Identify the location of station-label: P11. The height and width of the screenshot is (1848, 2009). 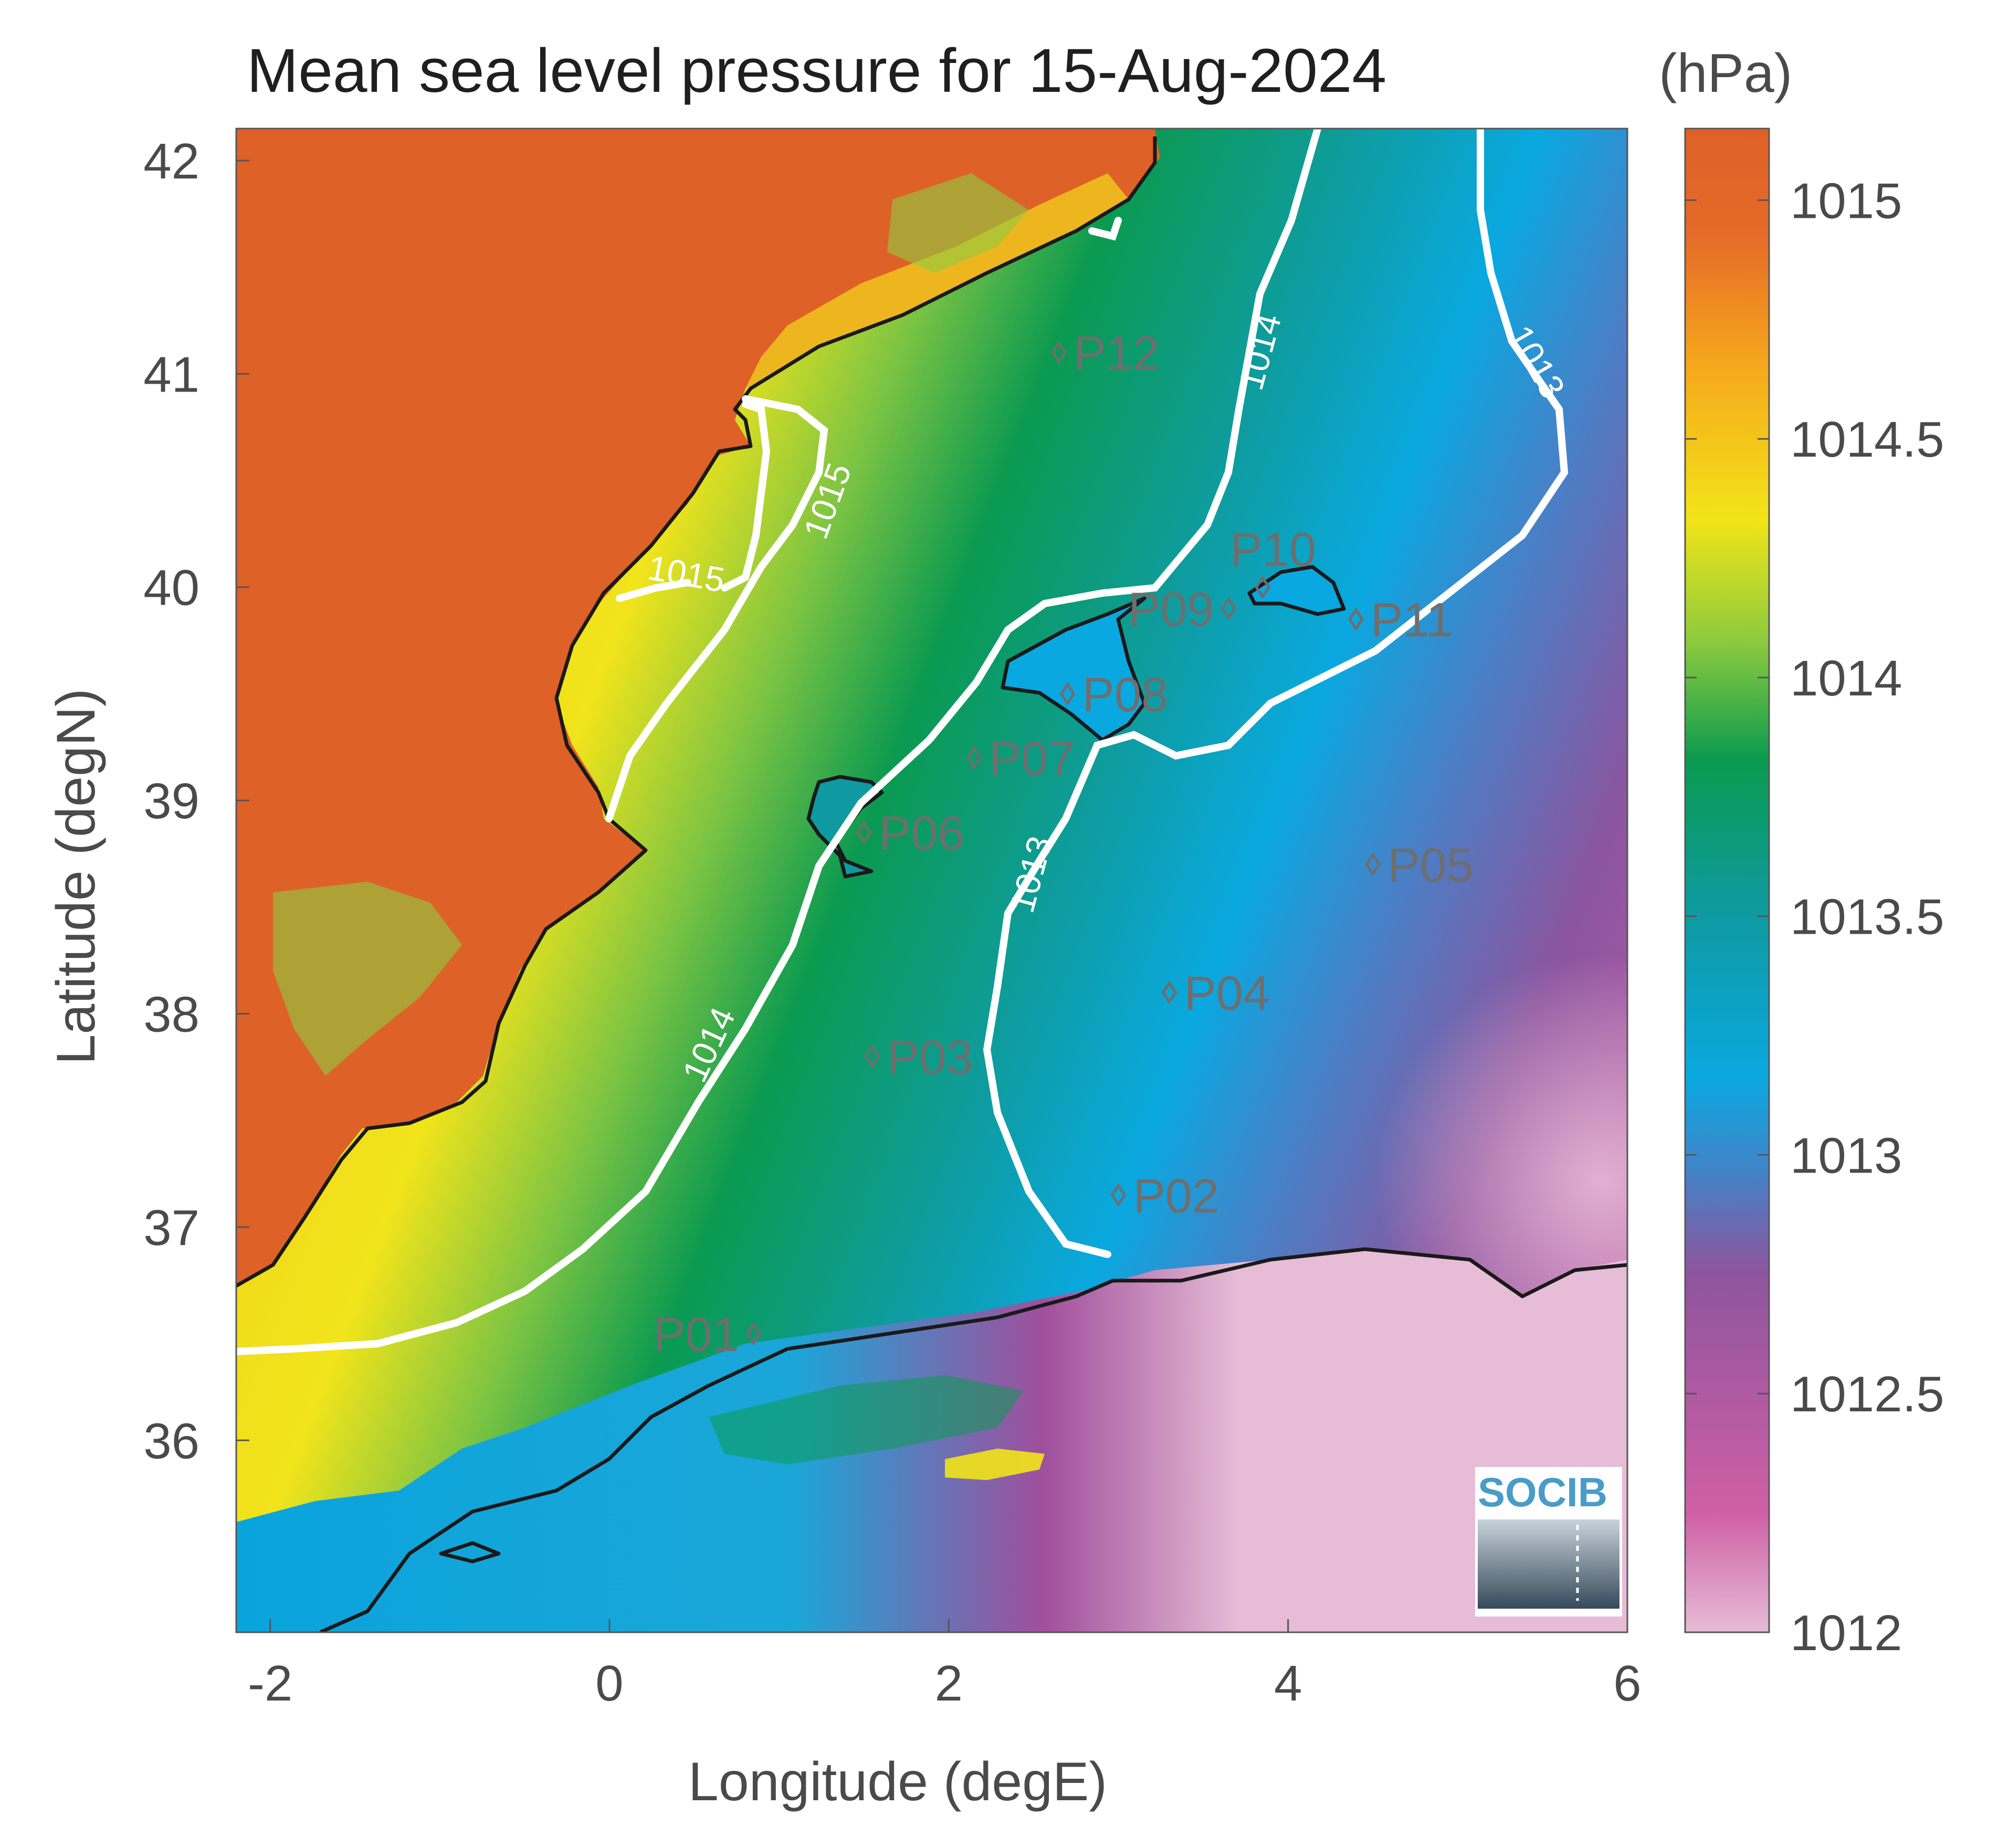
(1412, 620).